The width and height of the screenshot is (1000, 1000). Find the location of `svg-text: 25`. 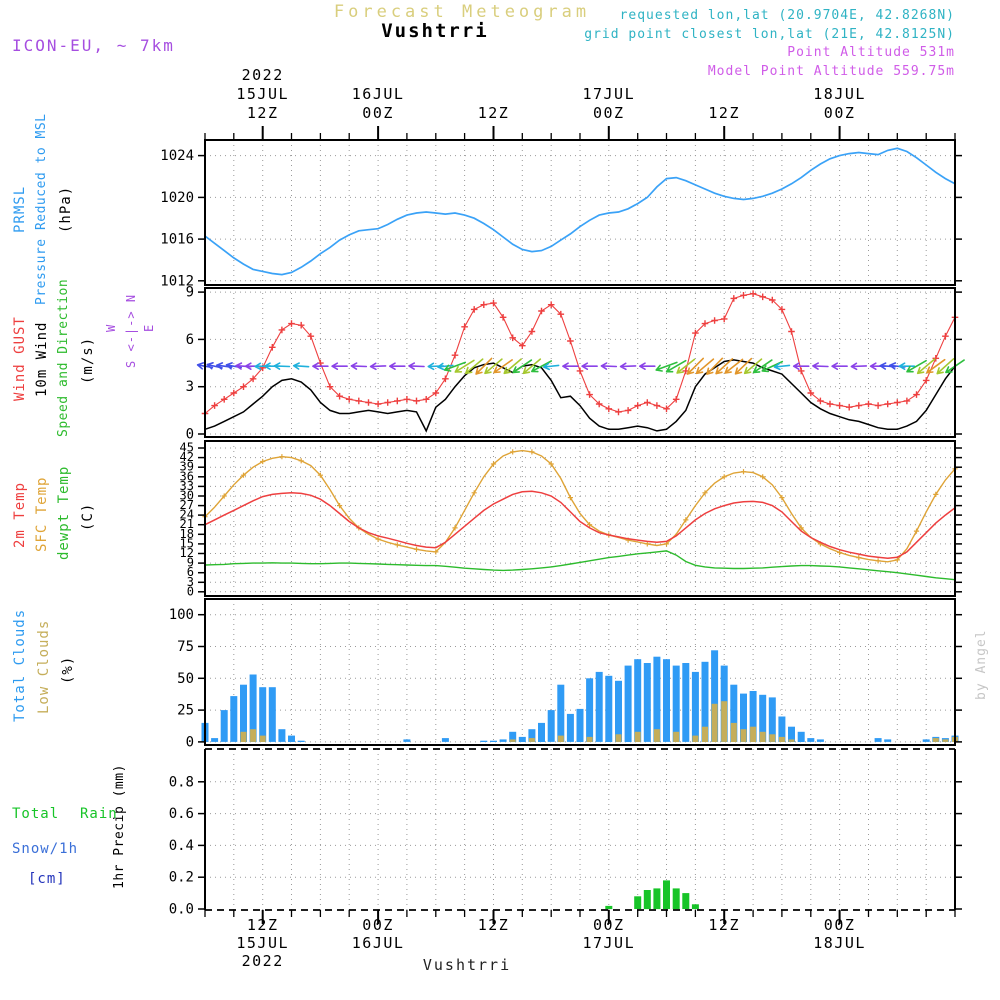

svg-text: 25 is located at coordinates (185, 711).